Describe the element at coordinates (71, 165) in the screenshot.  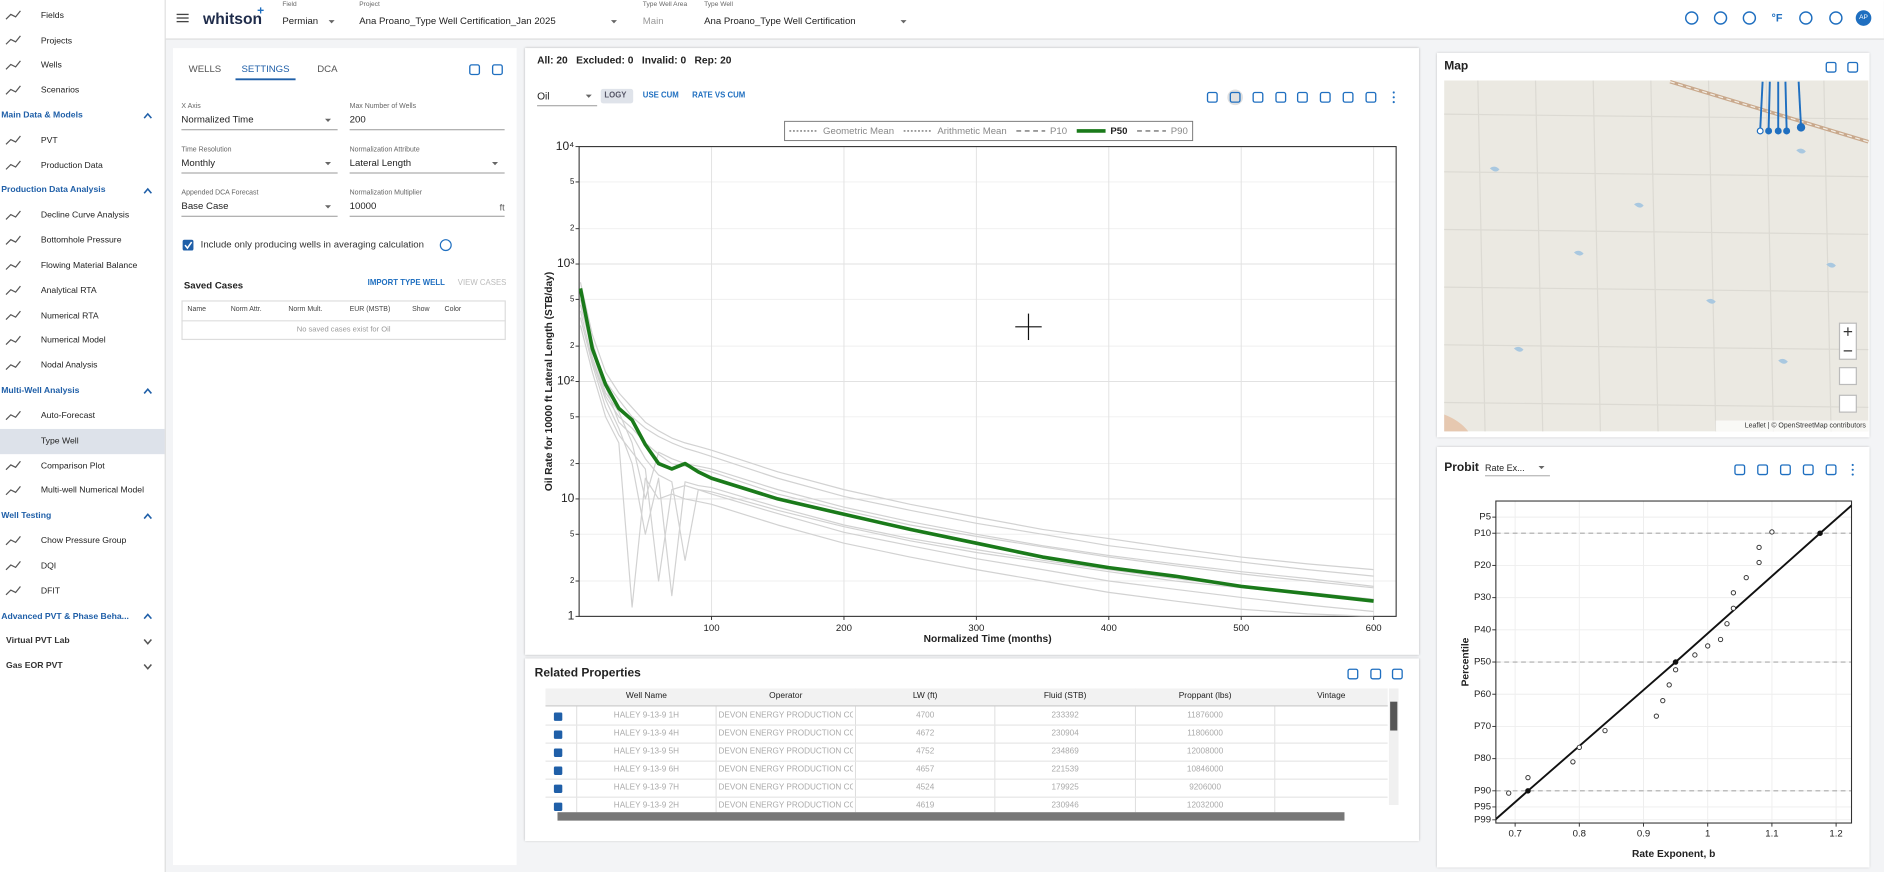
I see `nav-item: Production Data` at that location.